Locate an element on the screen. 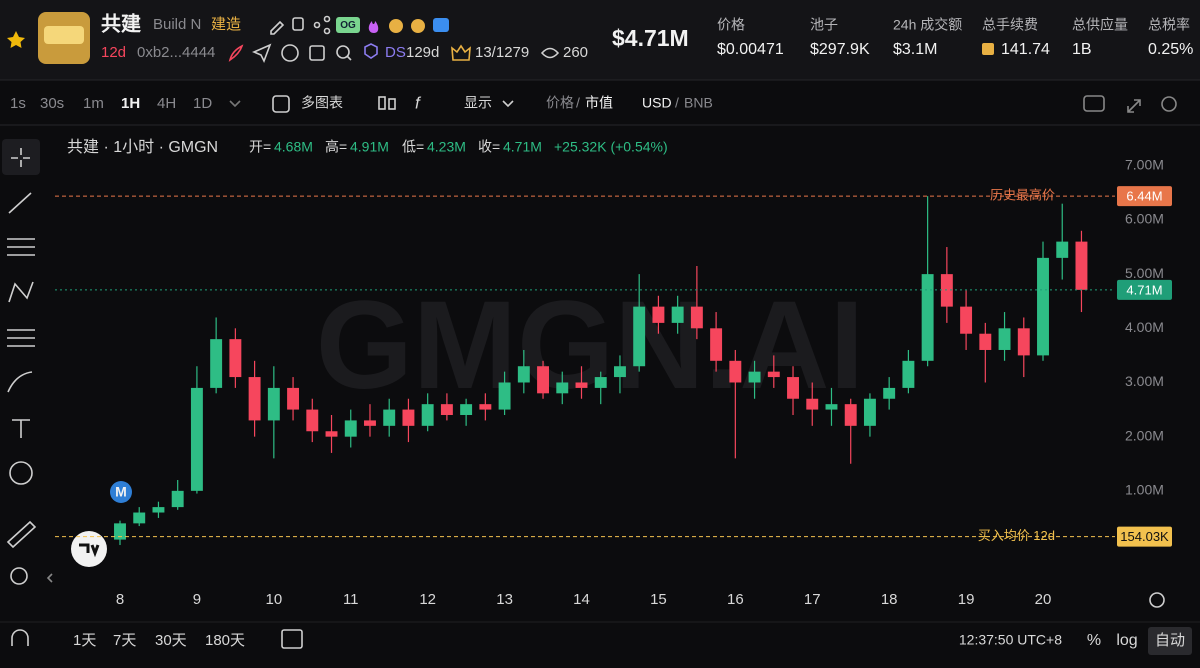  percent-toggle: % is located at coordinates (1094, 640).